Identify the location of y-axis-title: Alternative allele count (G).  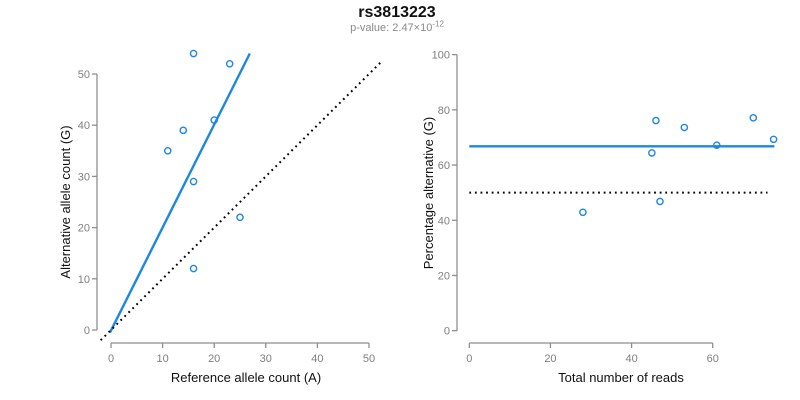
(65, 201).